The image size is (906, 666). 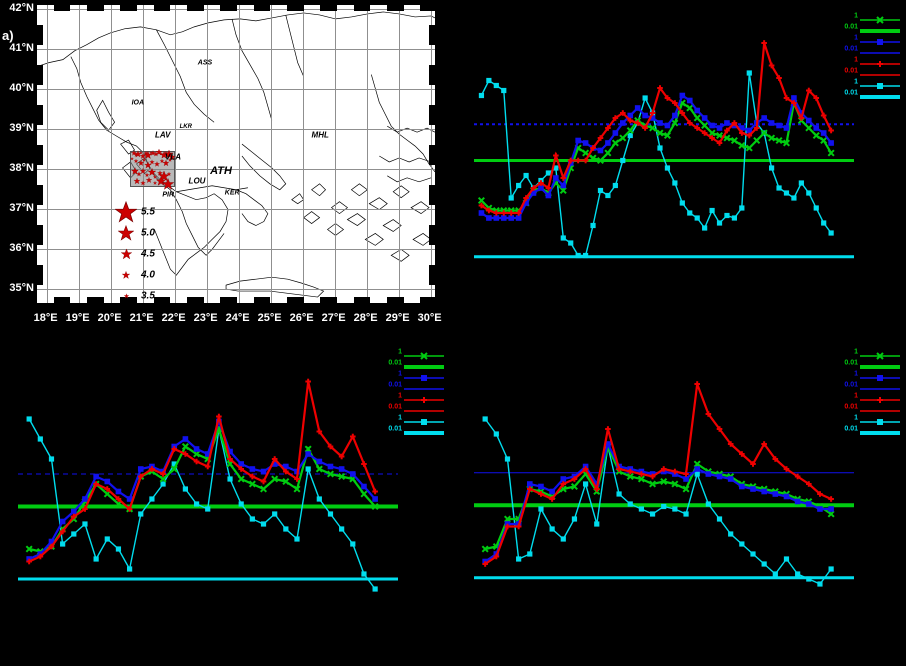 I want to click on magnitude-legend-row: 5.0, so click(x=143, y=232).